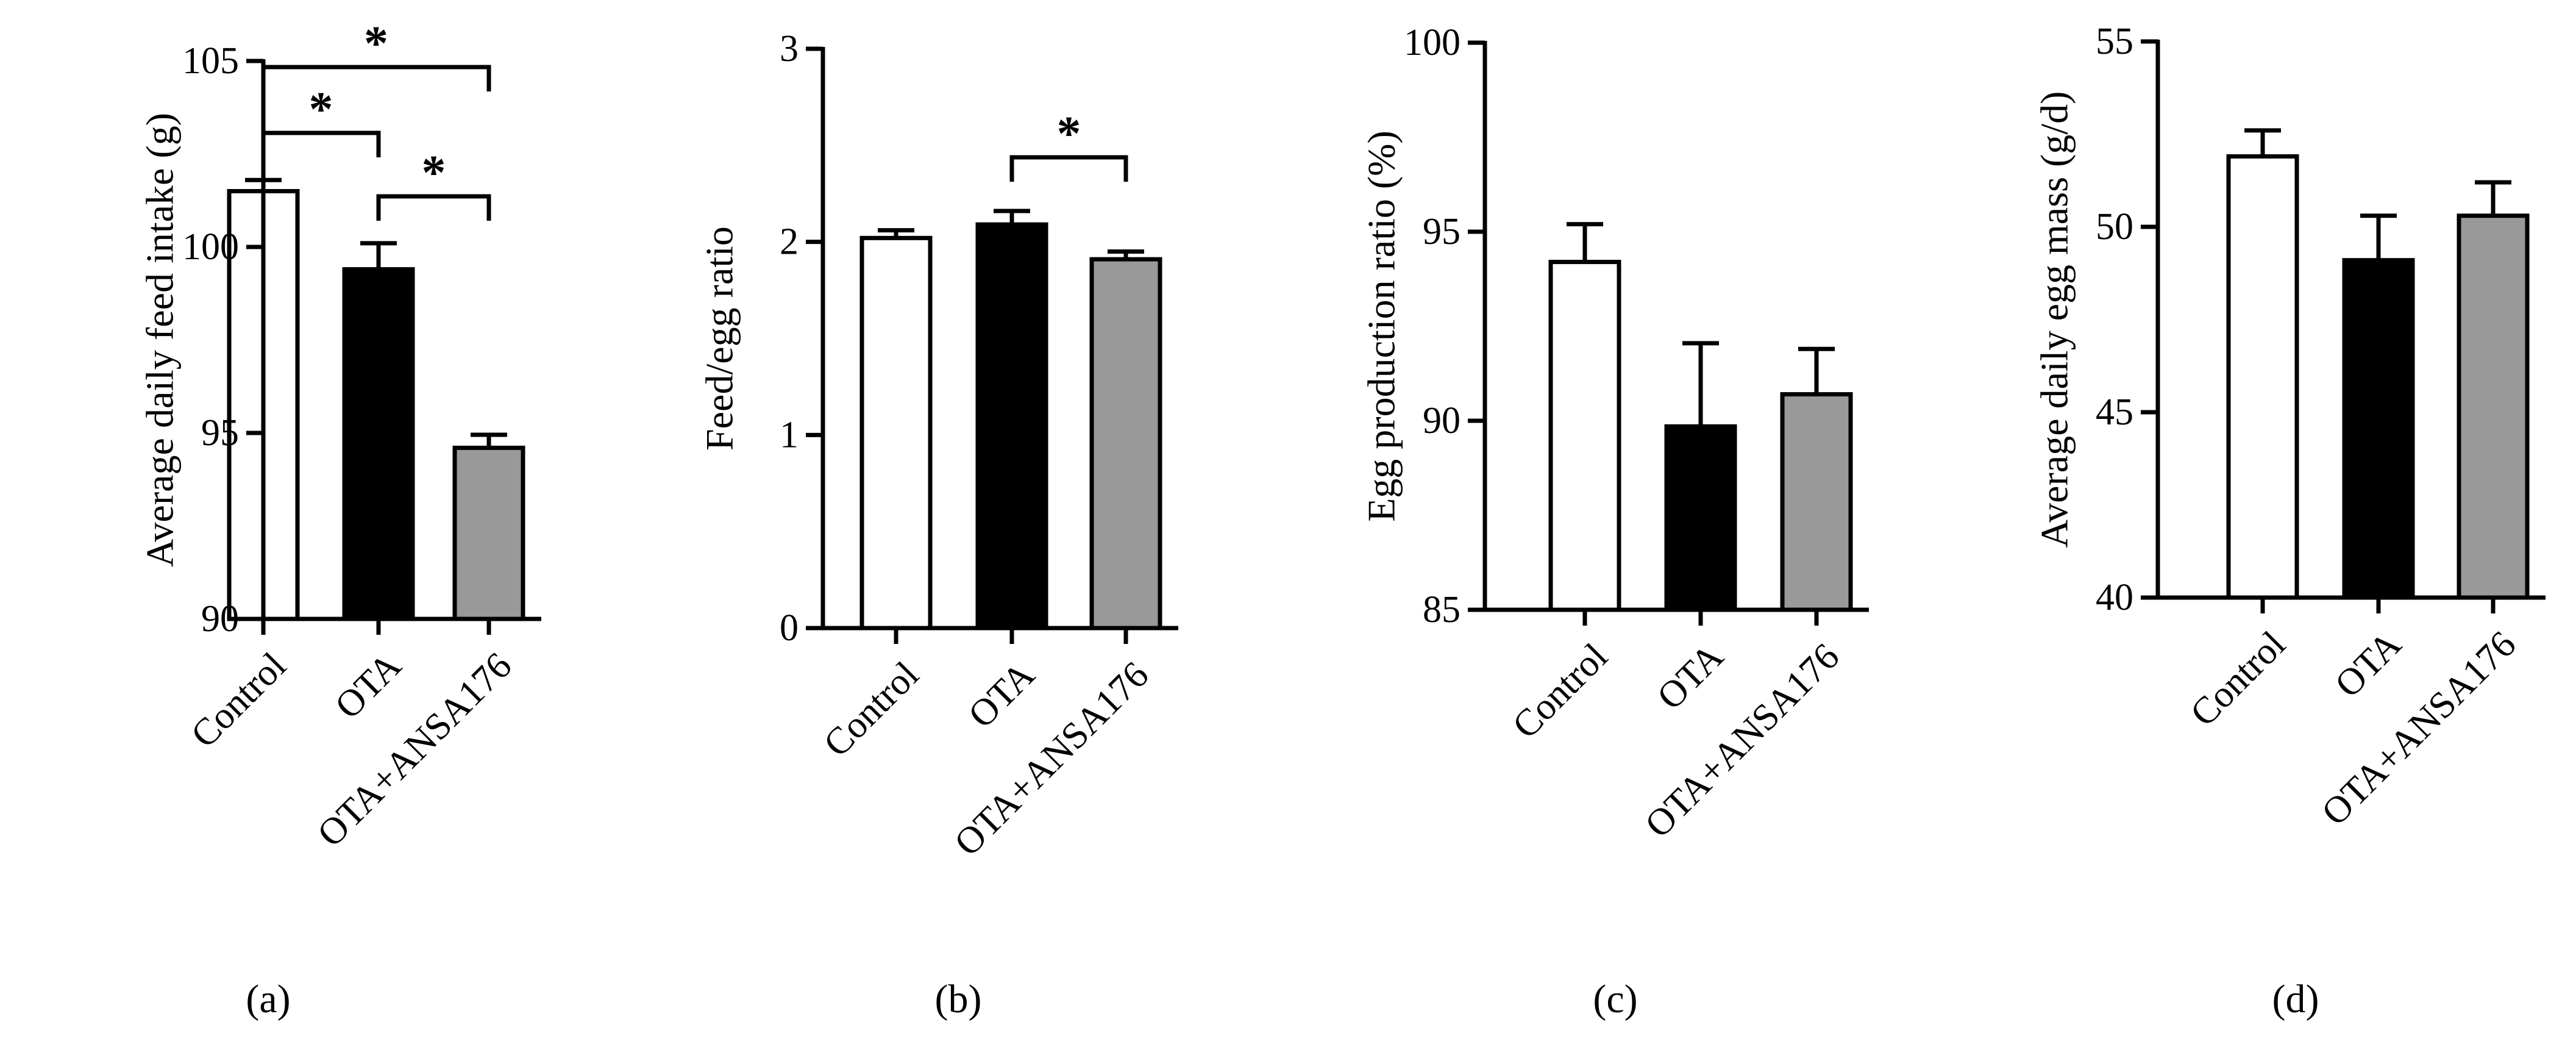  Describe the element at coordinates (2114, 227) in the screenshot. I see `y-tick-label-d-2: 50` at that location.